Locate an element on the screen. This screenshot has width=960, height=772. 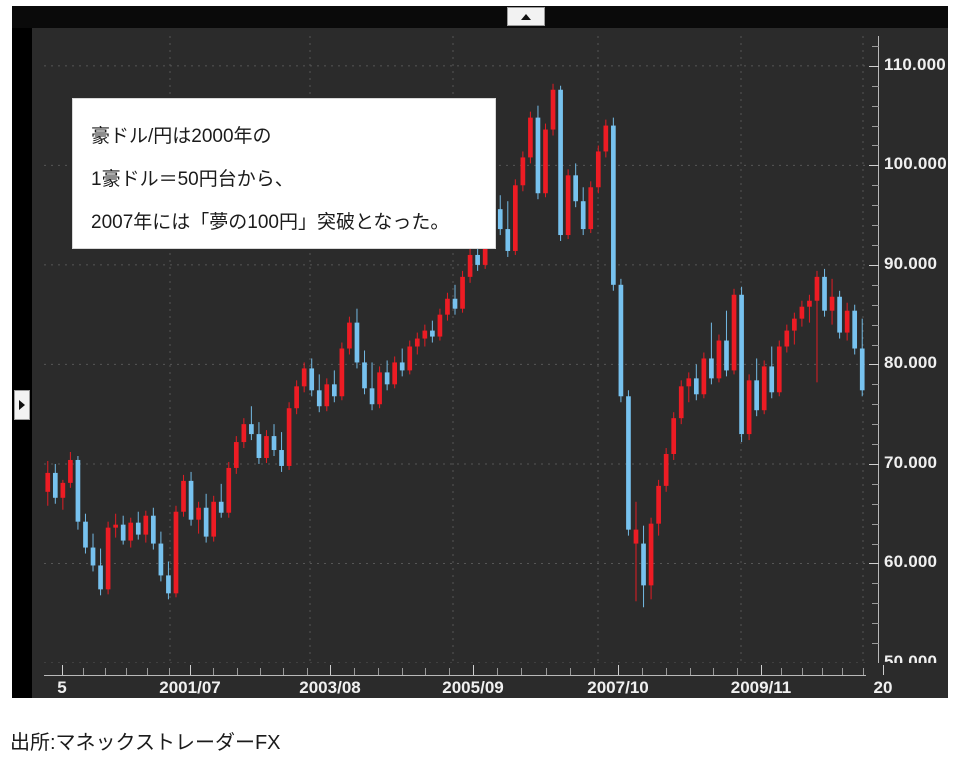
left-edge-strip is located at coordinates (22, 363).